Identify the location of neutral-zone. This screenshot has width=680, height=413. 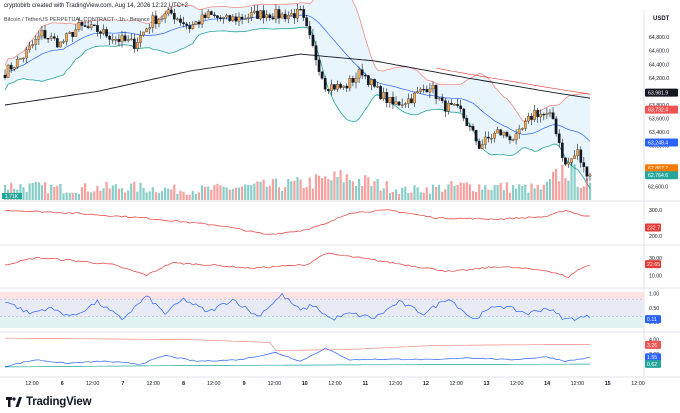
(322, 308).